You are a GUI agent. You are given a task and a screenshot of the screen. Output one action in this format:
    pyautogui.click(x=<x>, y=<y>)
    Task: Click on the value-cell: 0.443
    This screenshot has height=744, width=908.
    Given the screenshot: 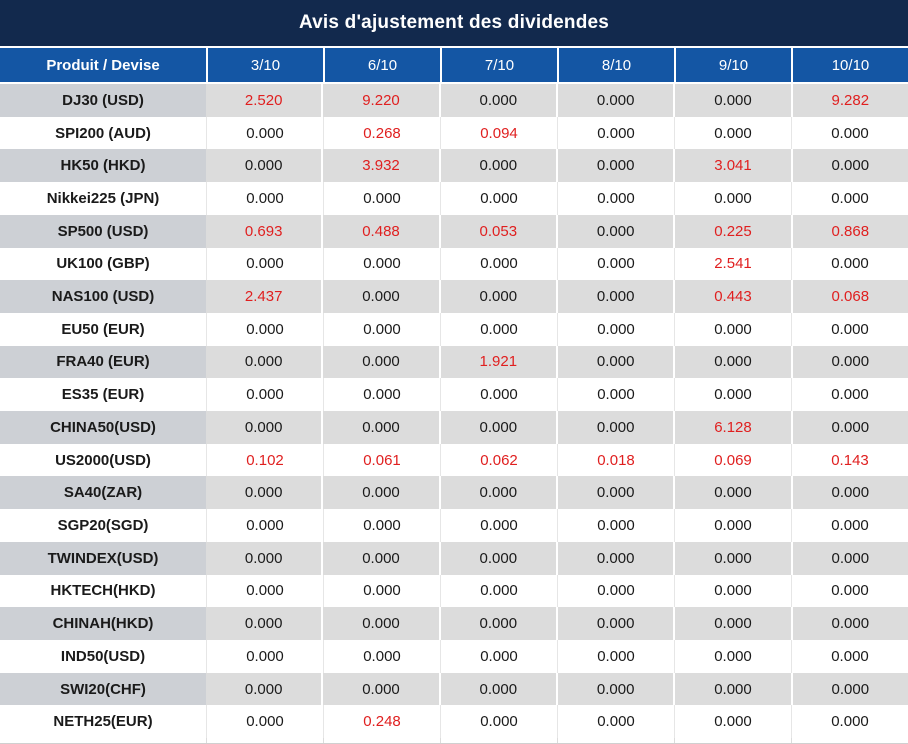 What is the action you would take?
    pyautogui.click(x=732, y=296)
    